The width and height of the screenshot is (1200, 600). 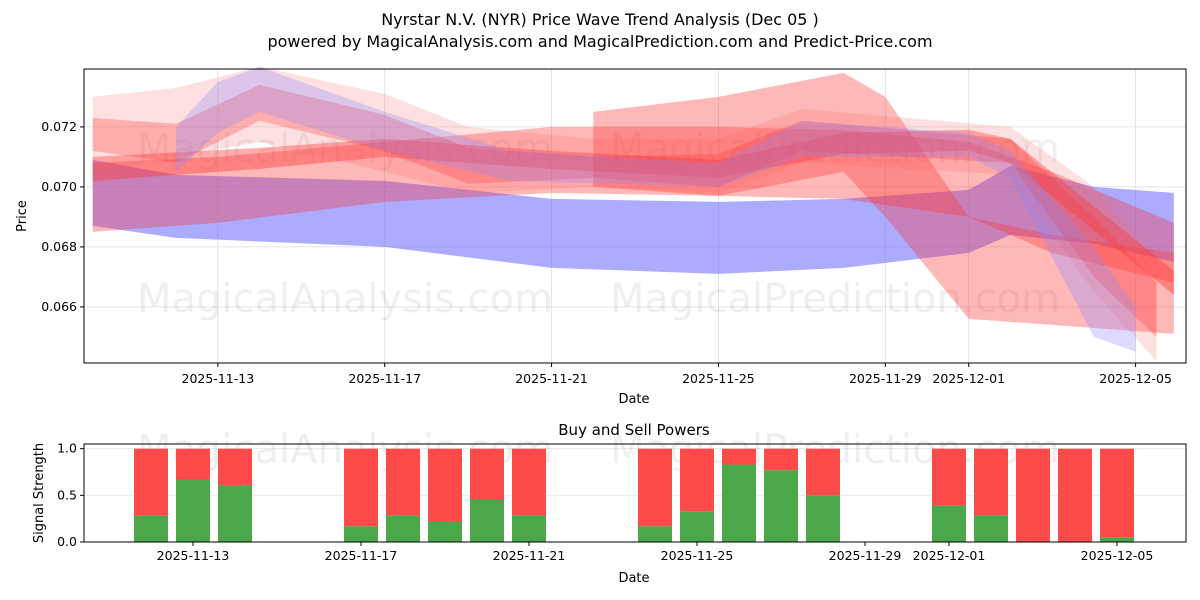 What do you see at coordinates (634, 430) in the screenshot?
I see `signal-title: Buy and Sell Powers` at bounding box center [634, 430].